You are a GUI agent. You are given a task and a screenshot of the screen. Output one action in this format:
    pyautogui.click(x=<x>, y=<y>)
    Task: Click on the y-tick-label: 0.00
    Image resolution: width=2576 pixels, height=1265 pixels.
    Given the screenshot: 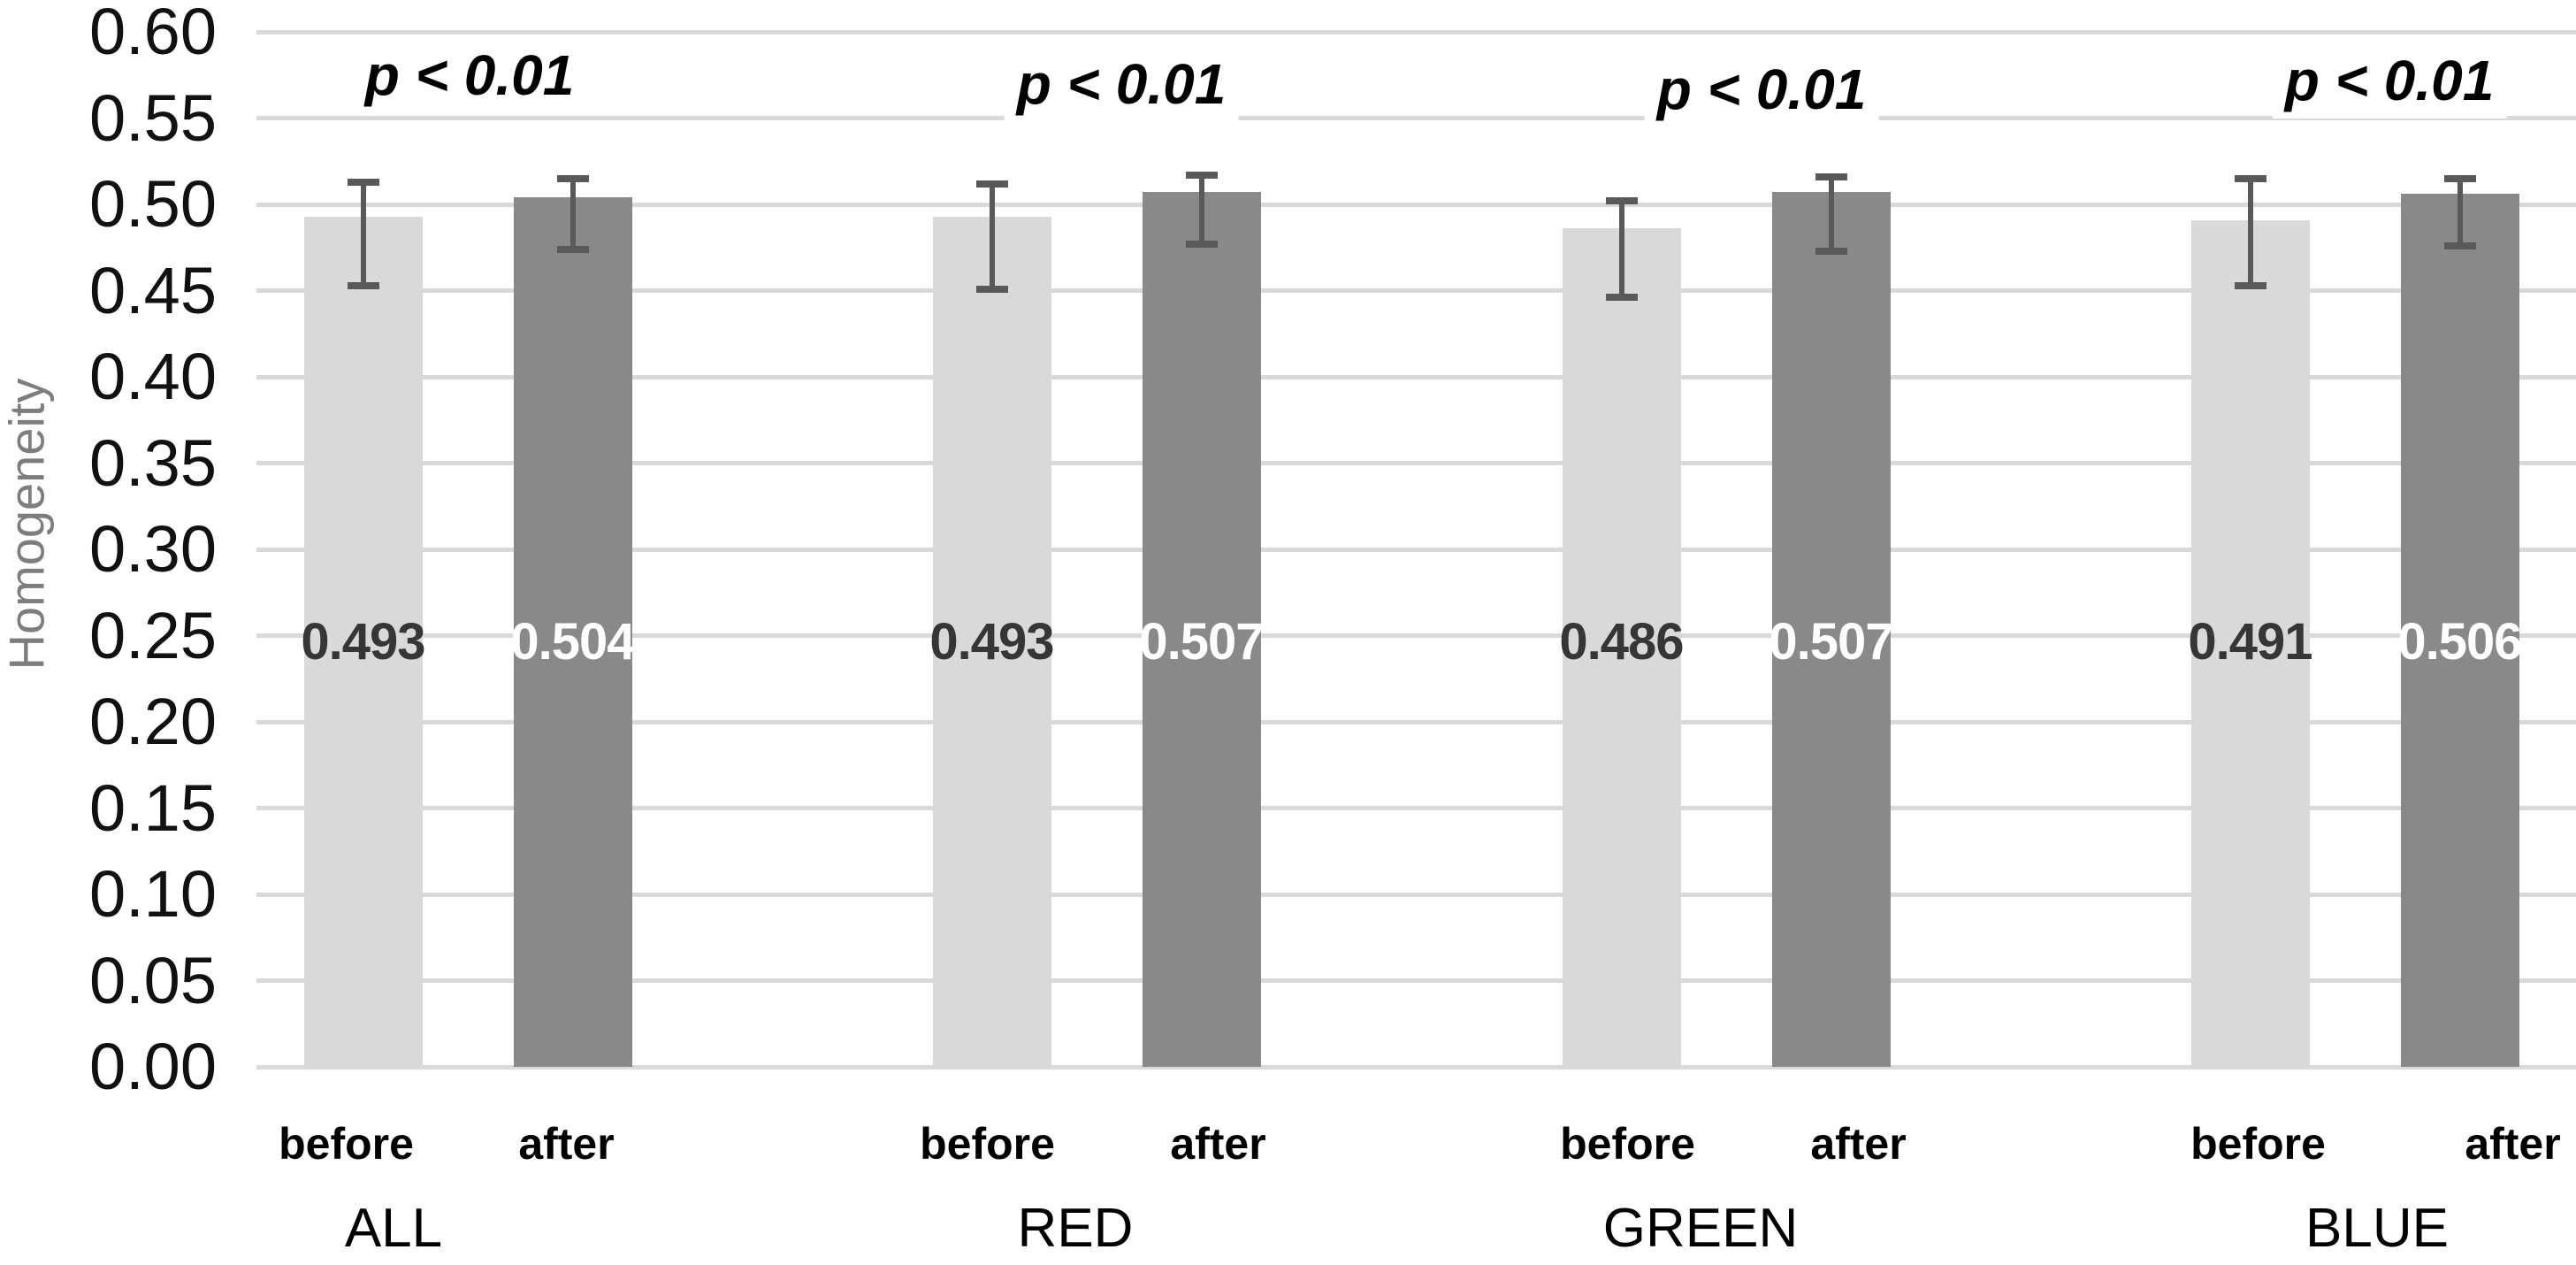 What is the action you would take?
    pyautogui.click(x=152, y=1066)
    